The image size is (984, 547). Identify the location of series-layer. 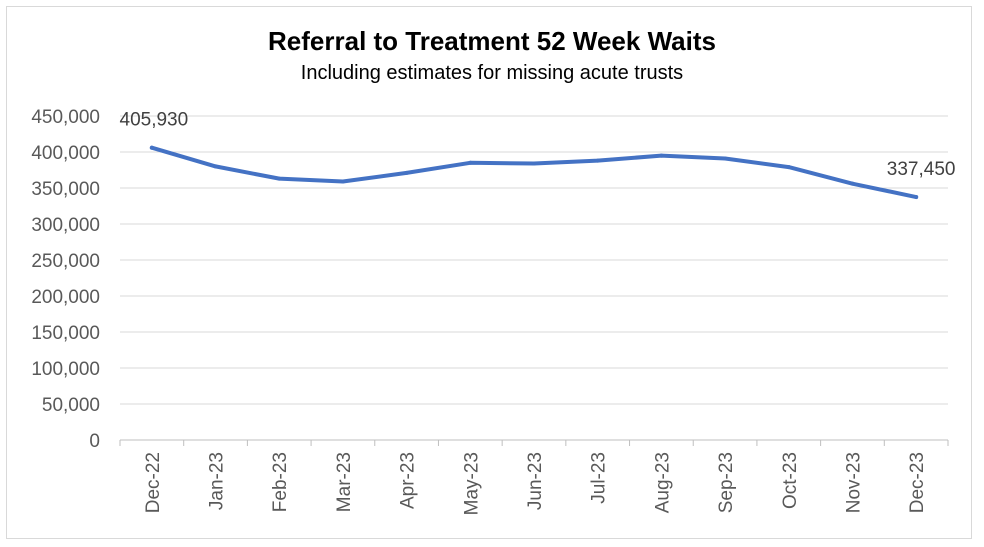
(534, 172).